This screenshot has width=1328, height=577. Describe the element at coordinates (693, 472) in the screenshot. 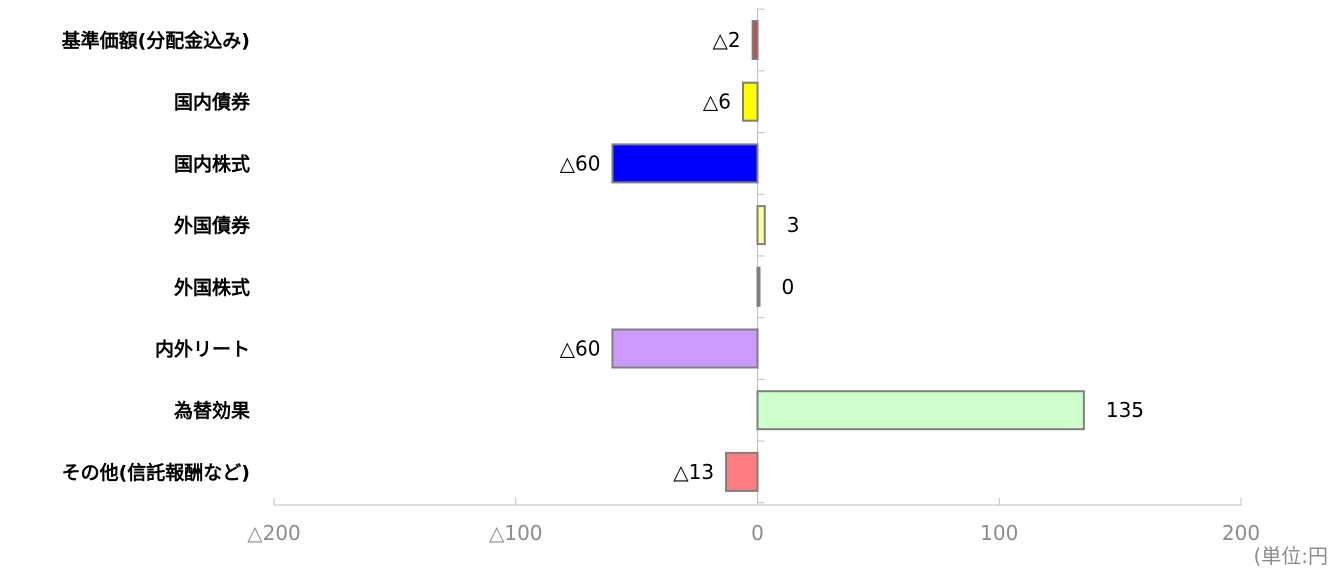

I see `value-label: △13` at that location.